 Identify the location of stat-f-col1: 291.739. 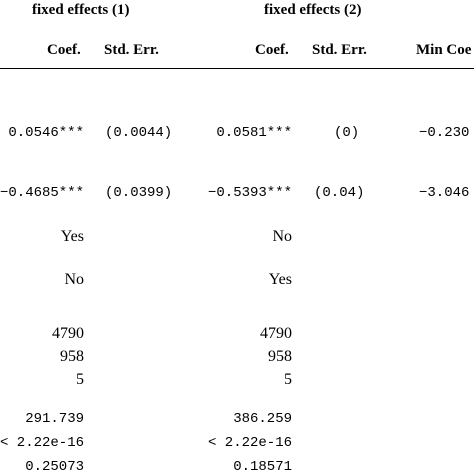
(54, 419).